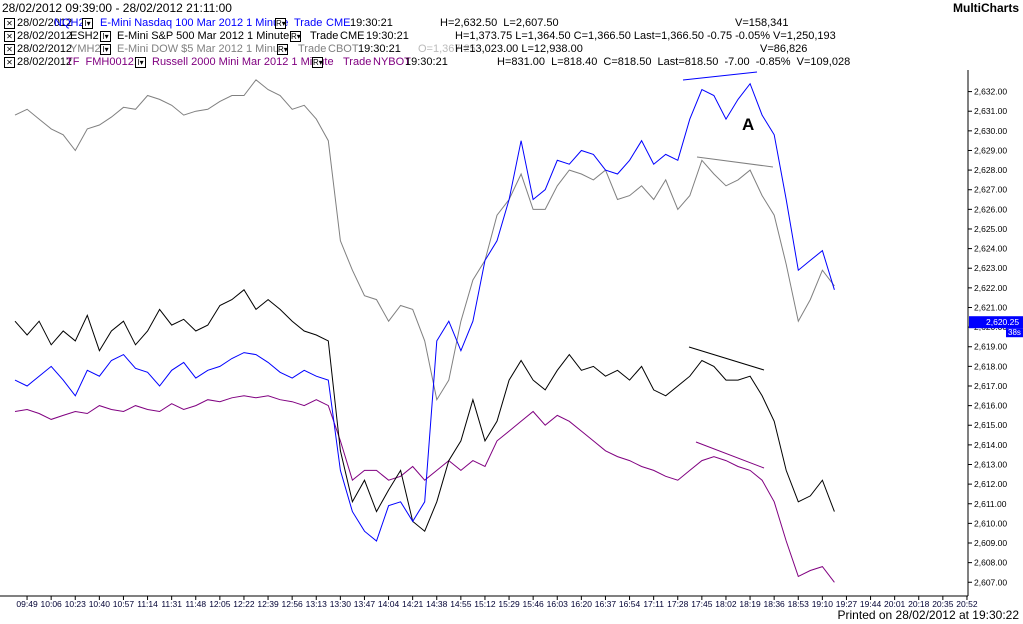 The height and width of the screenshot is (624, 1023). I want to click on legend-open: O=1,367.25, so click(447, 49).